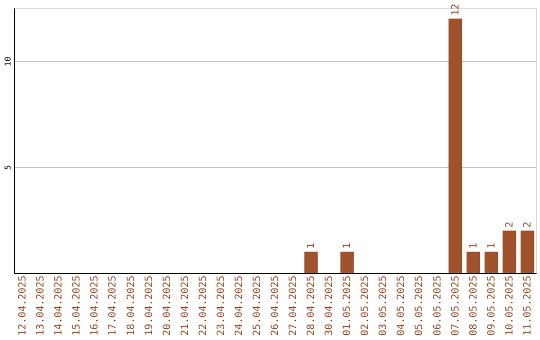 Image resolution: width=540 pixels, height=340 pixels. Describe the element at coordinates (203, 306) in the screenshot. I see `x-tick-label: 22.04.2025` at that location.